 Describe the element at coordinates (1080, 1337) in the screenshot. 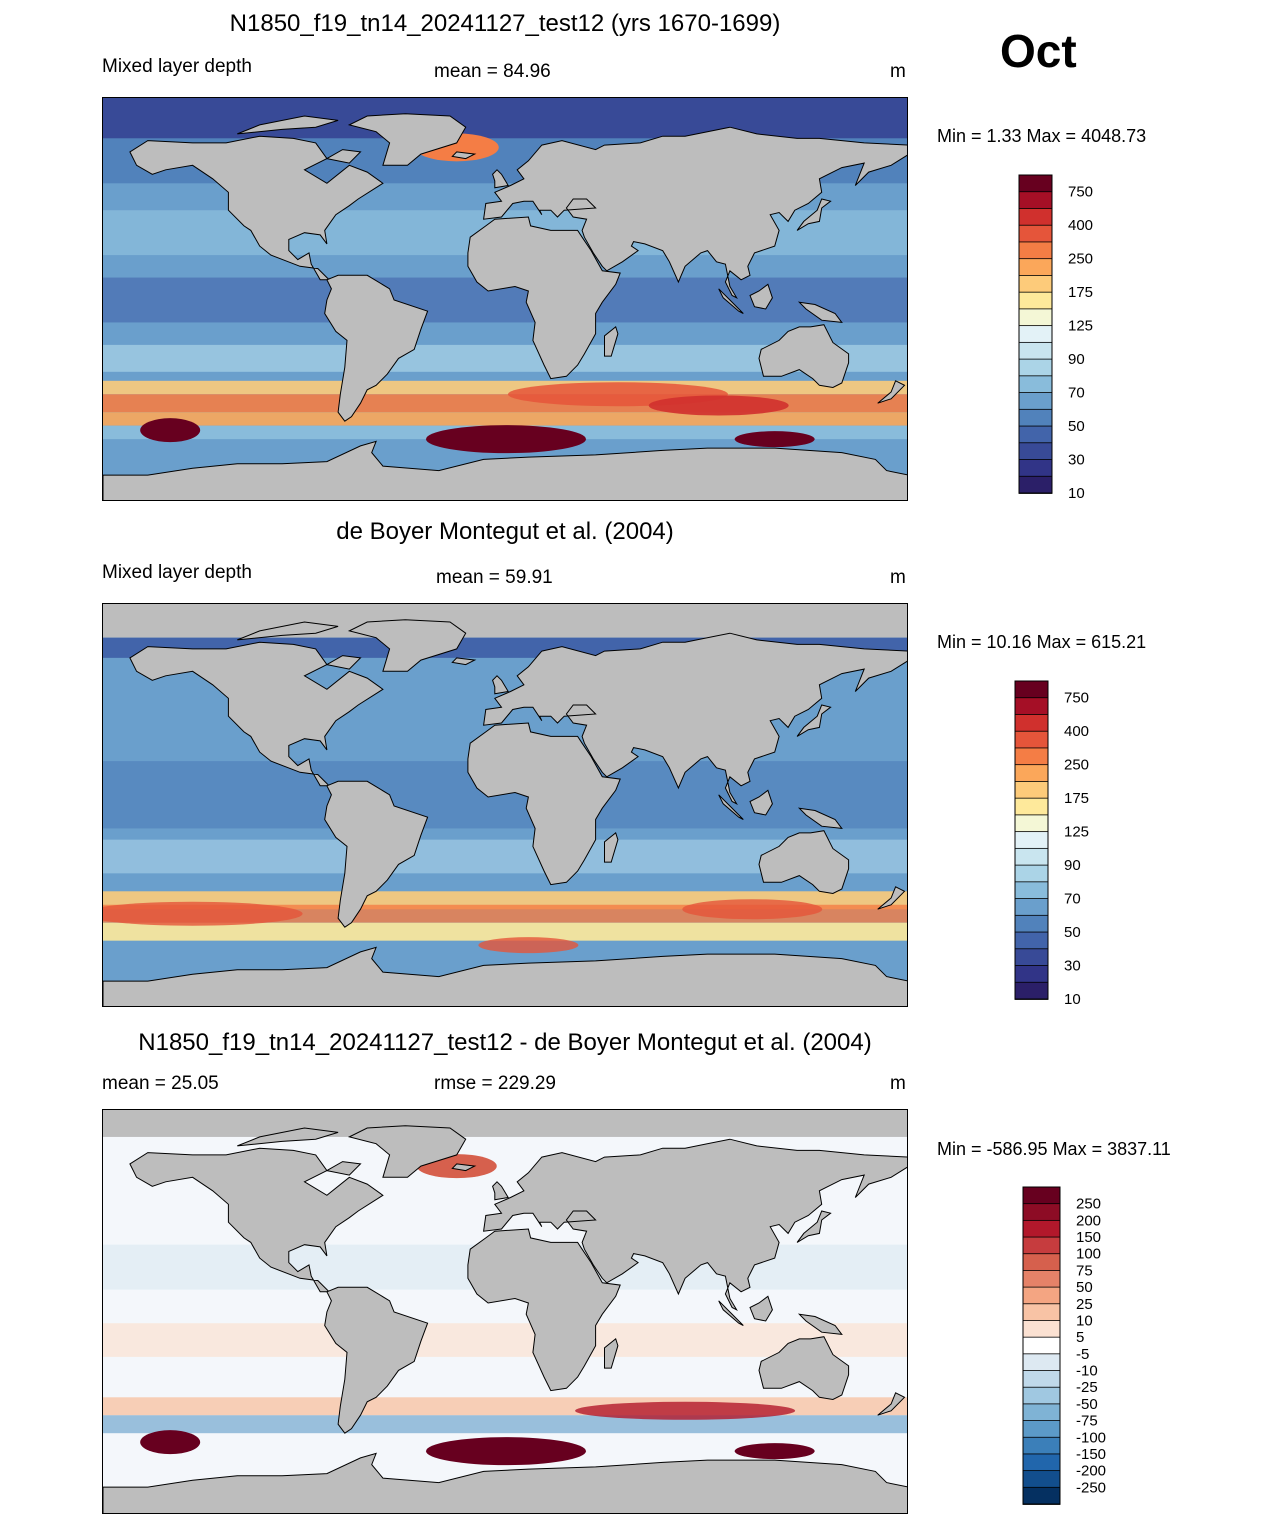

I see `colorbar-tick-label: 5` at that location.